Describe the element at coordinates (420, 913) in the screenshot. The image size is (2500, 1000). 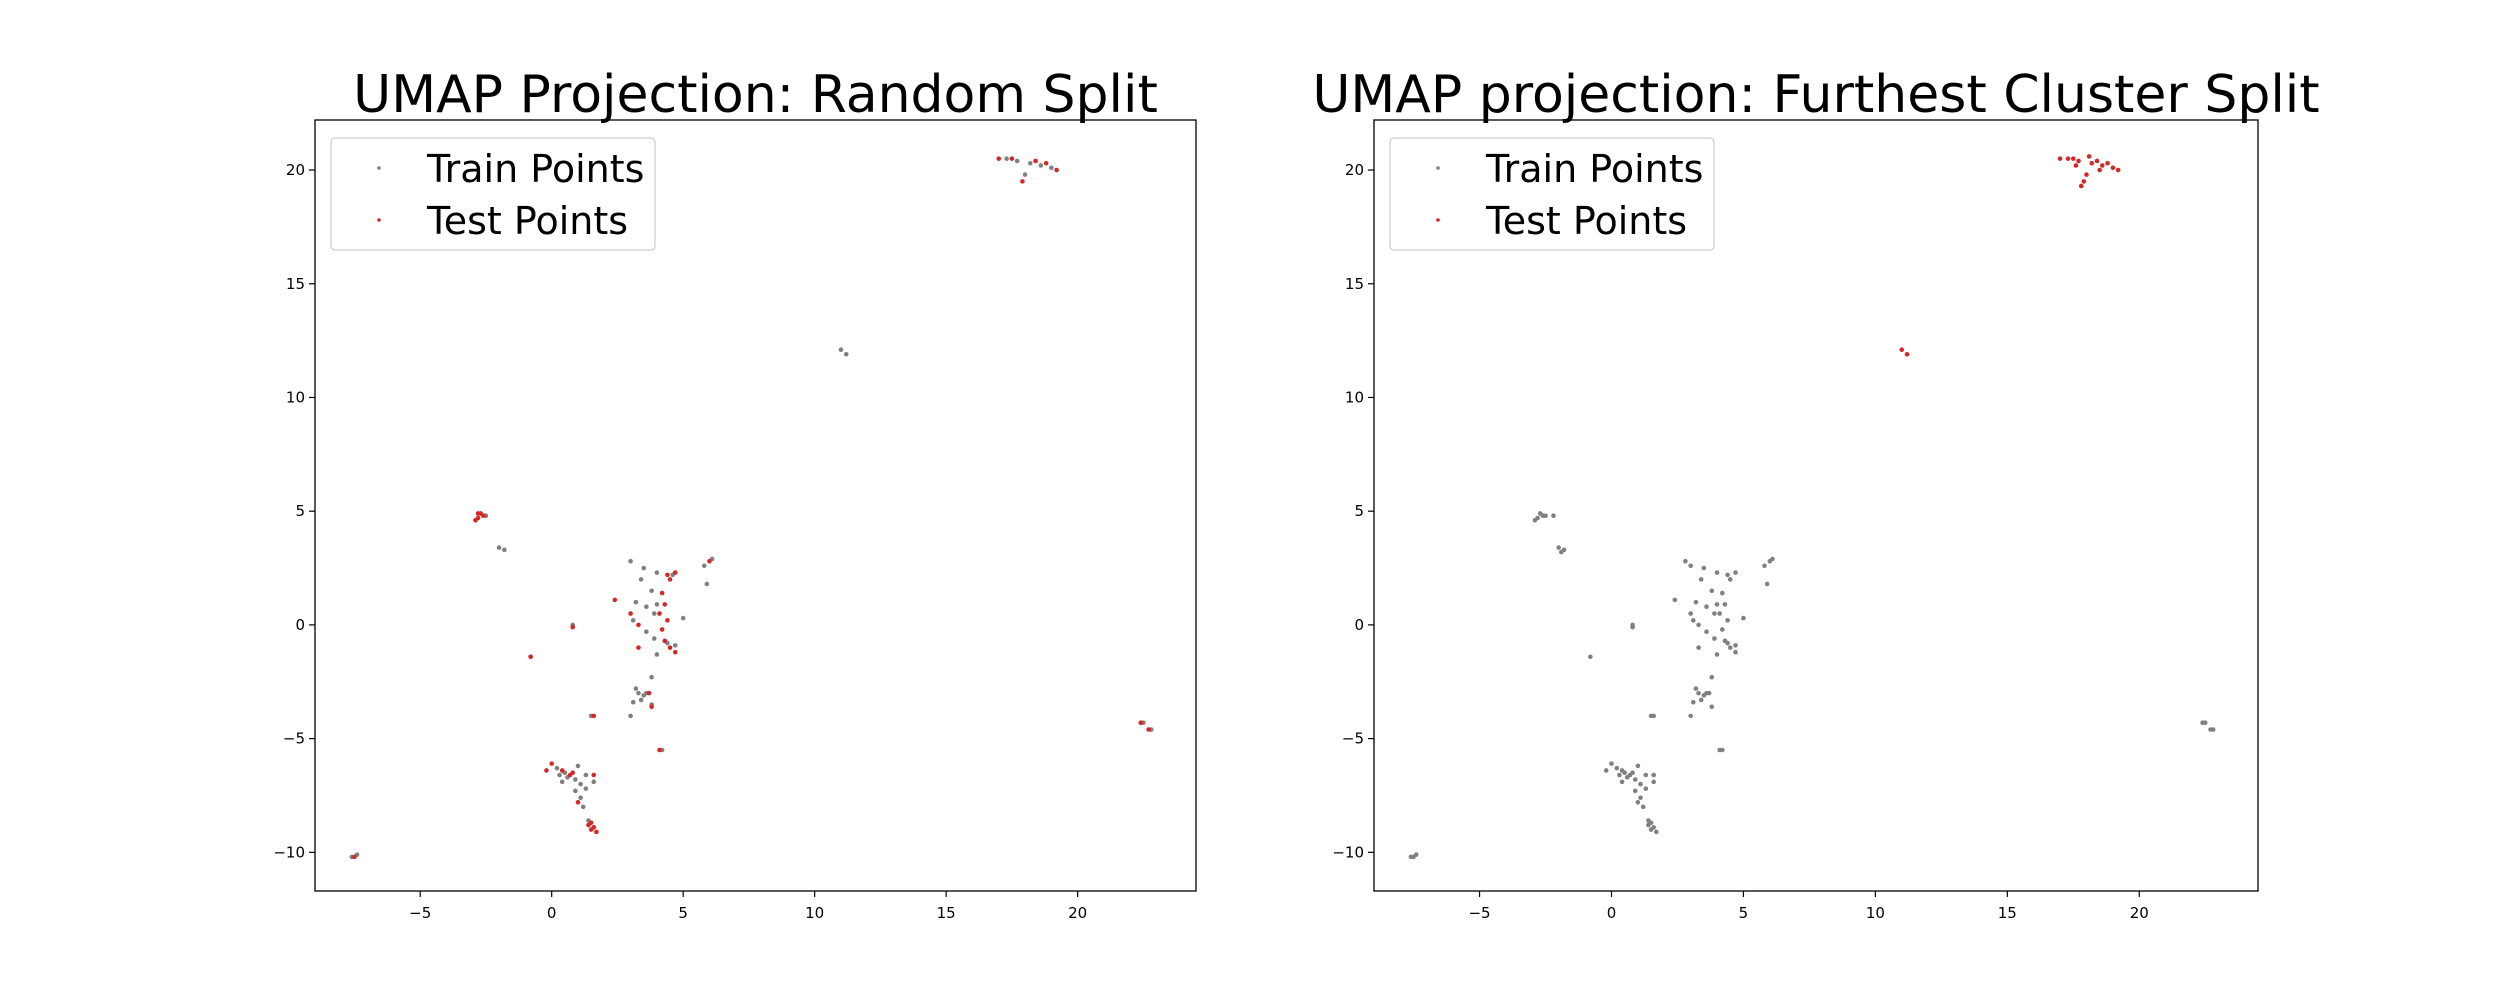
I see `x-tick-label: −5` at that location.